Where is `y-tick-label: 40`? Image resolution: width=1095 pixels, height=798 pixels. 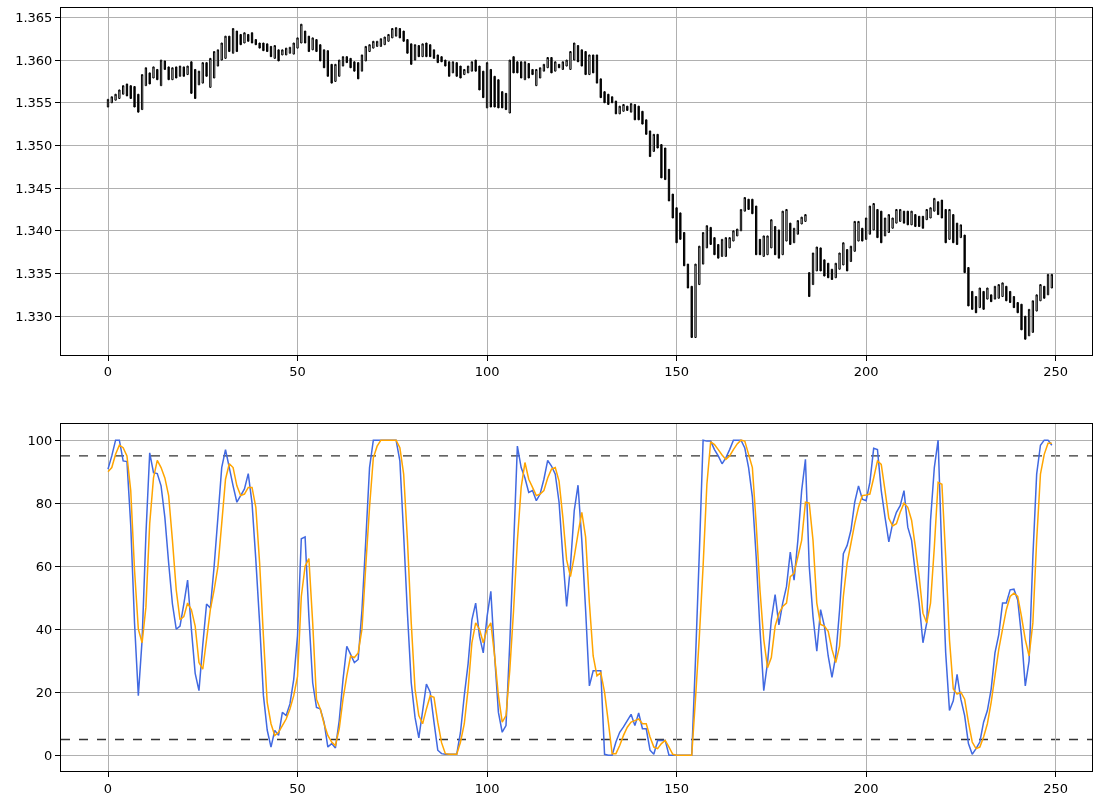
y-tick-label: 40 is located at coordinates (44, 629).